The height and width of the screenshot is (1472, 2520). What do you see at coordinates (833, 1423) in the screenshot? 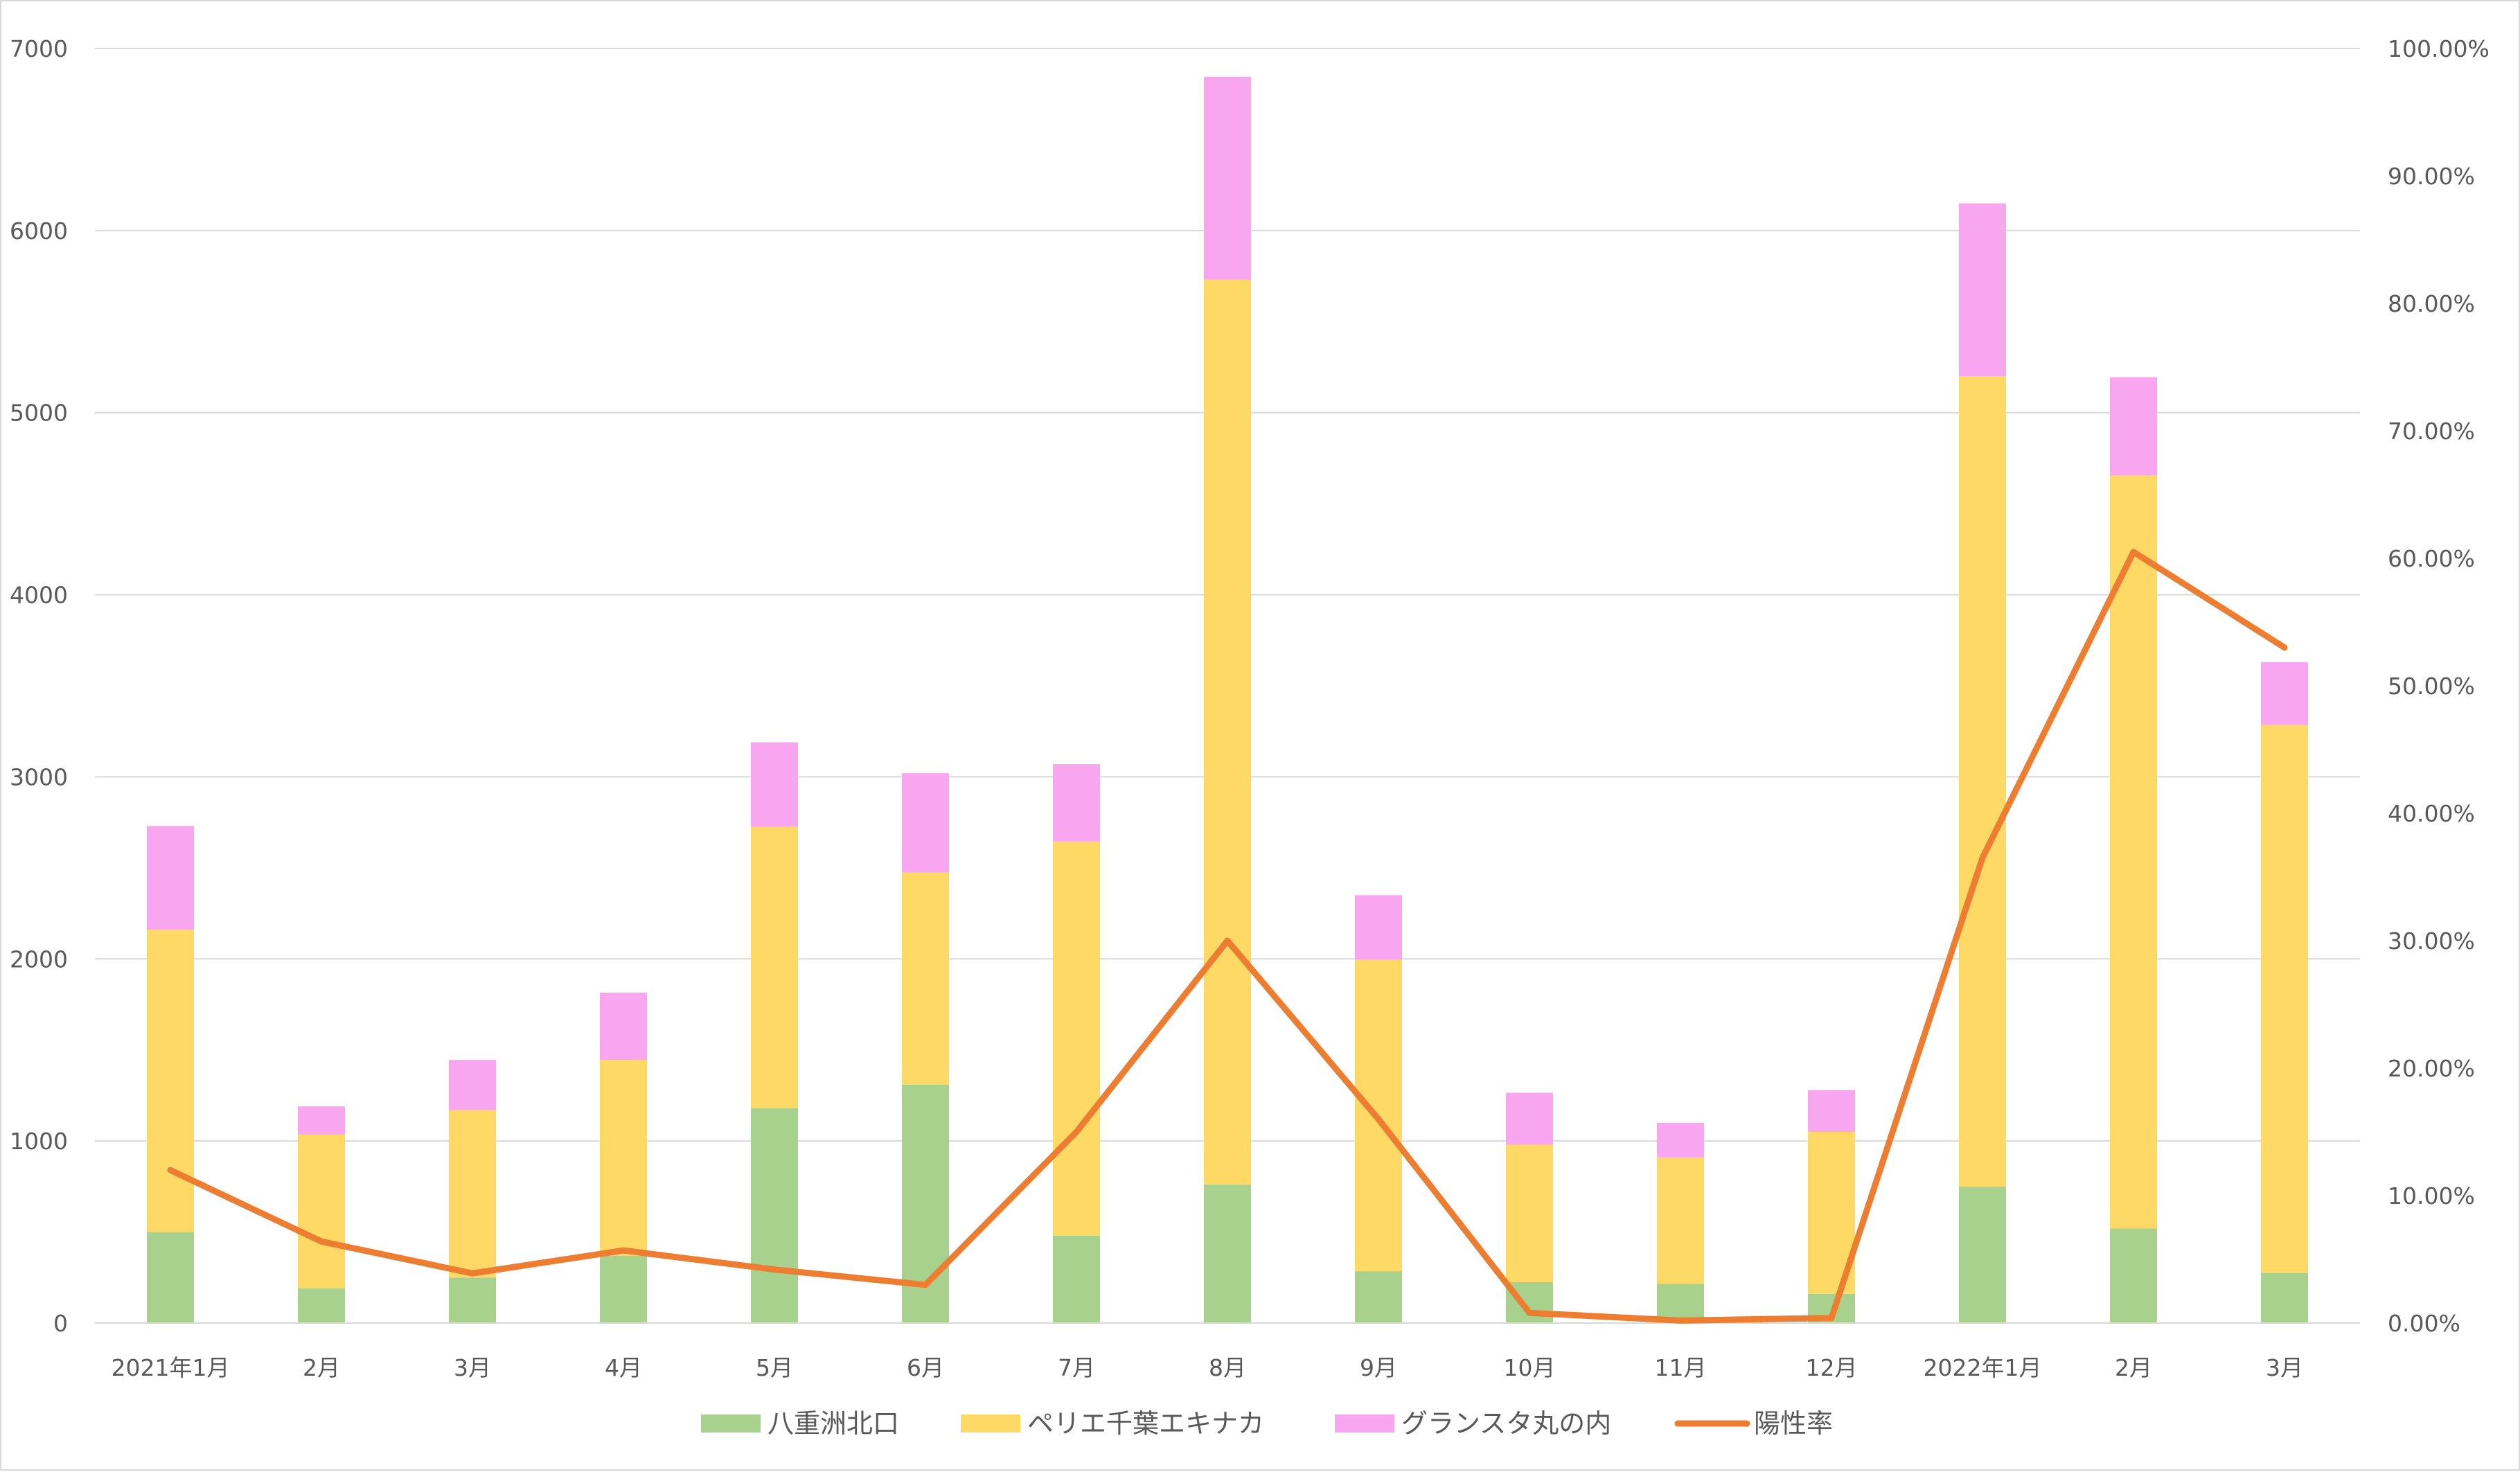
I see `legend-label: 八重洲北口` at bounding box center [833, 1423].